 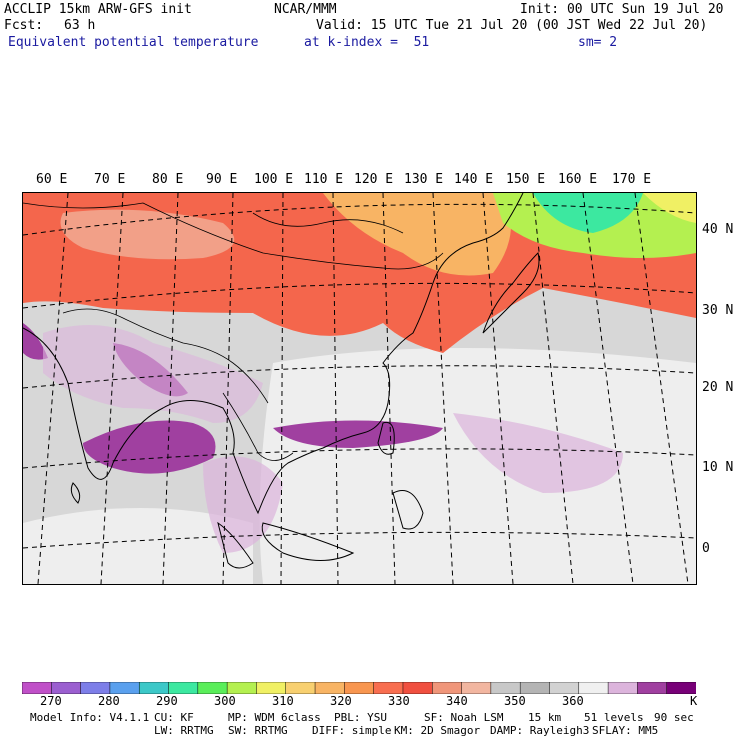 What do you see at coordinates (625, 730) in the screenshot?
I see `model-info-item: SFLAY: MM5` at bounding box center [625, 730].